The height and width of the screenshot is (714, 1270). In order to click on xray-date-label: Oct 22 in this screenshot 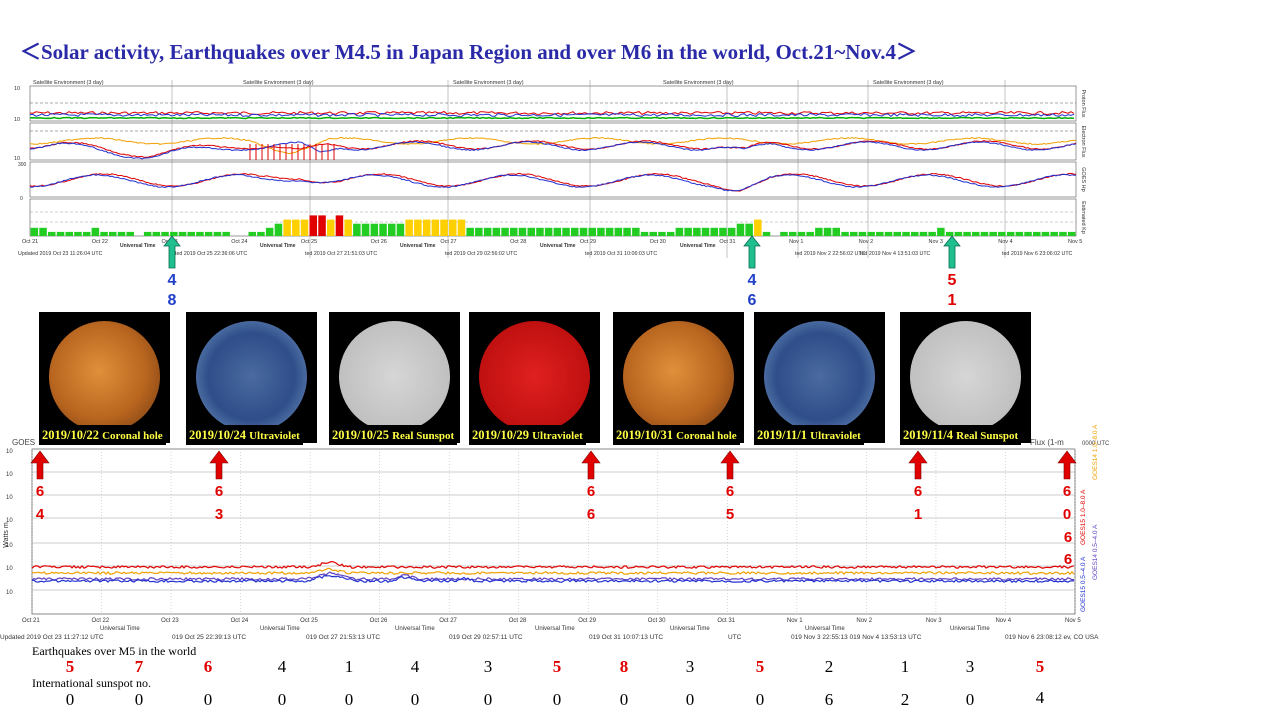, I will do `click(101, 621)`.